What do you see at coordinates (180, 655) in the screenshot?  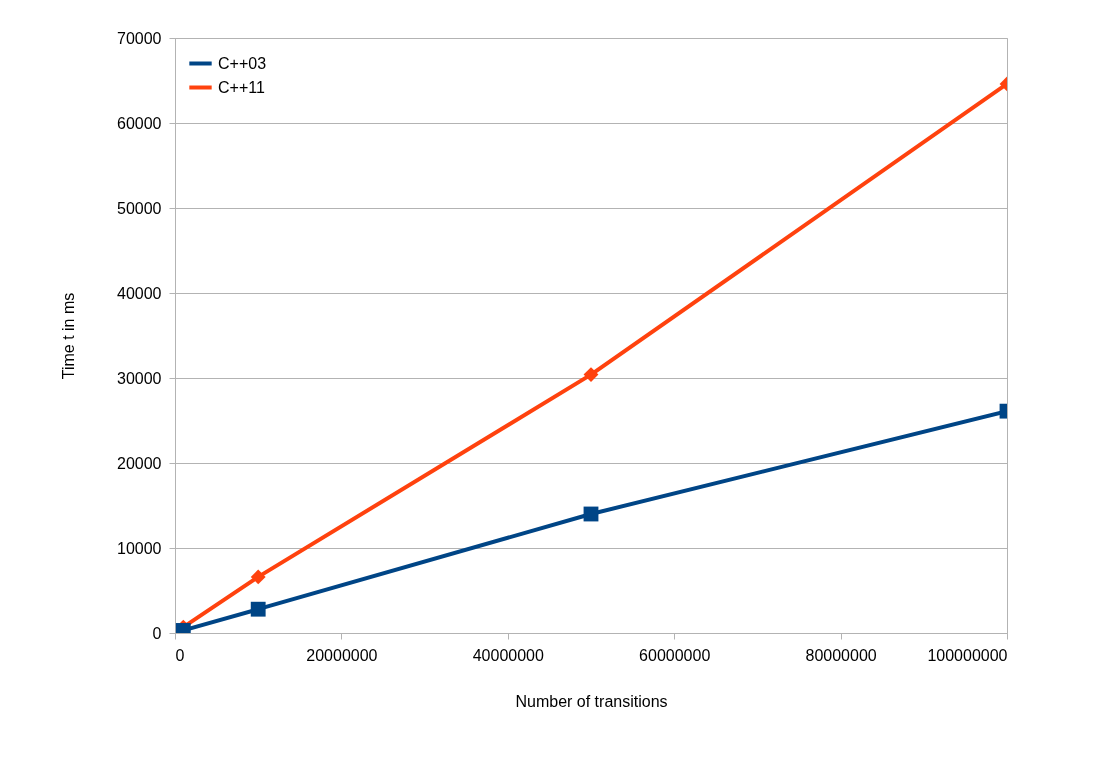 I see `x-tick-label: 0` at bounding box center [180, 655].